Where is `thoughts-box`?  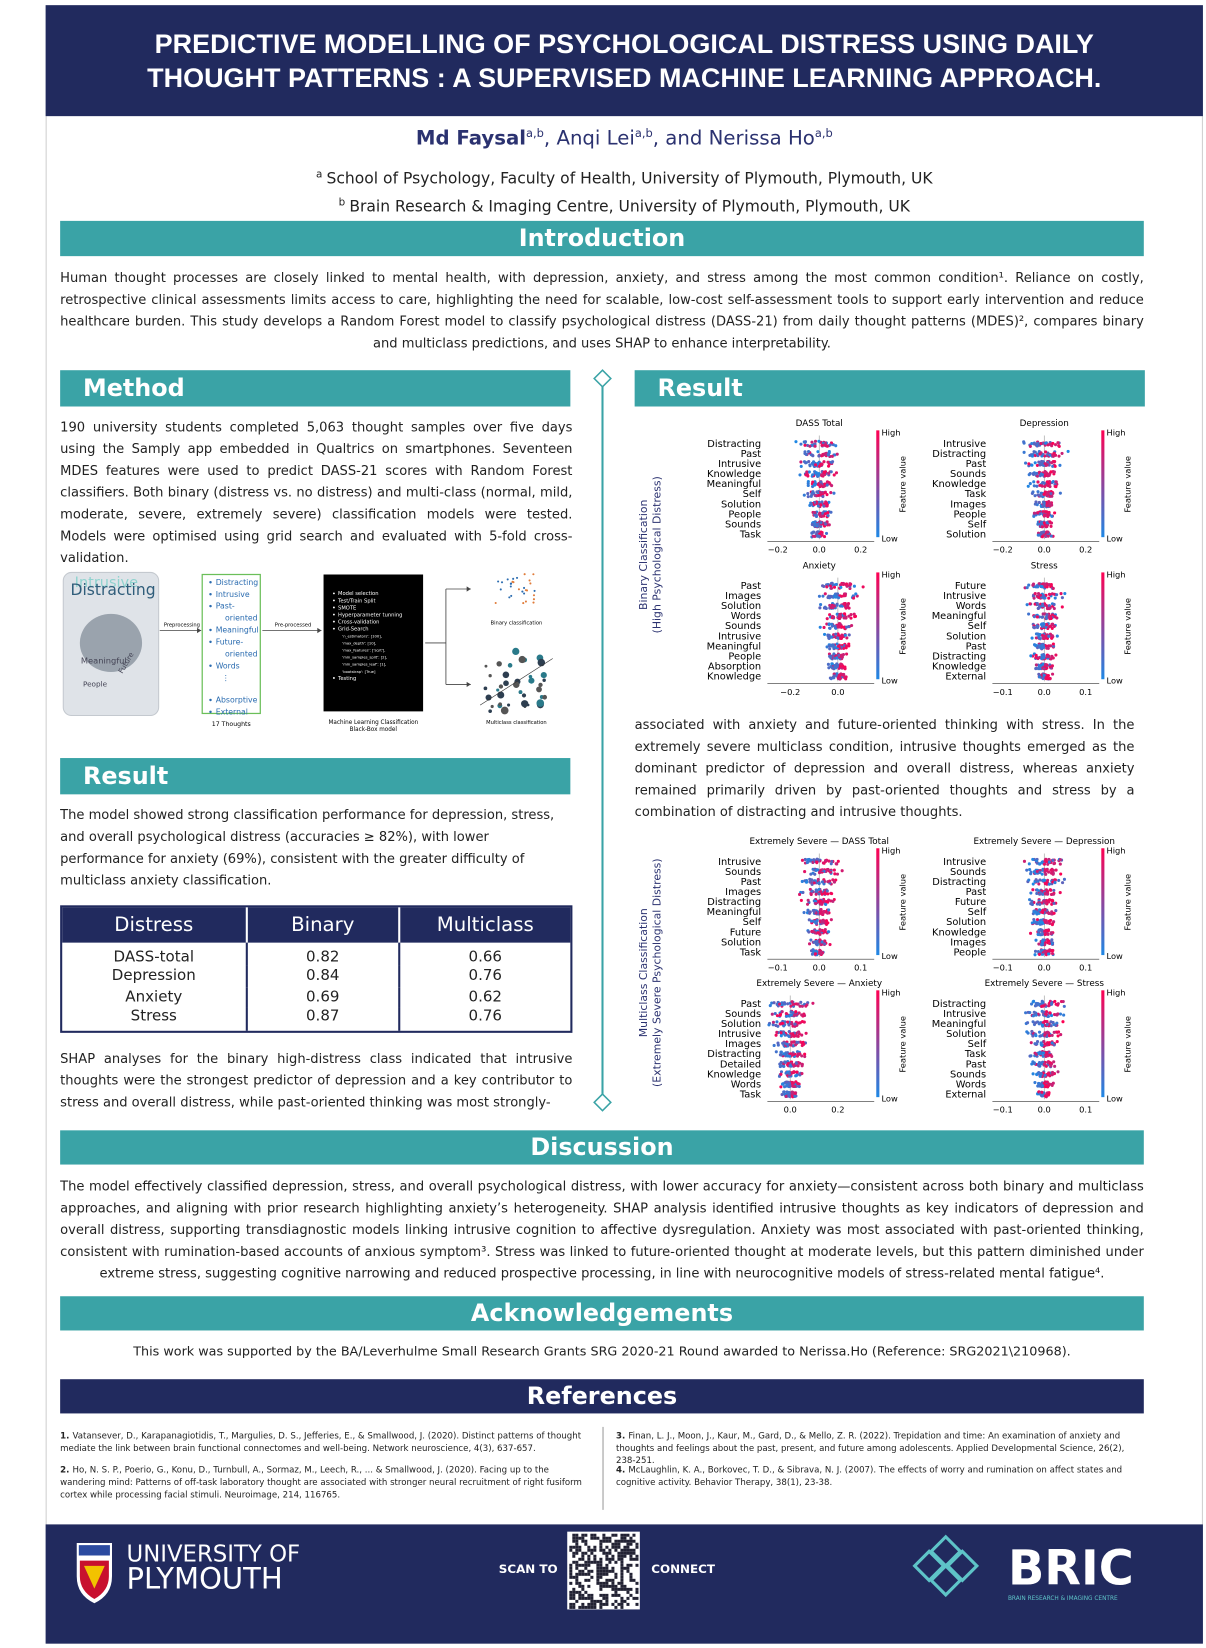 thoughts-box is located at coordinates (231, 644).